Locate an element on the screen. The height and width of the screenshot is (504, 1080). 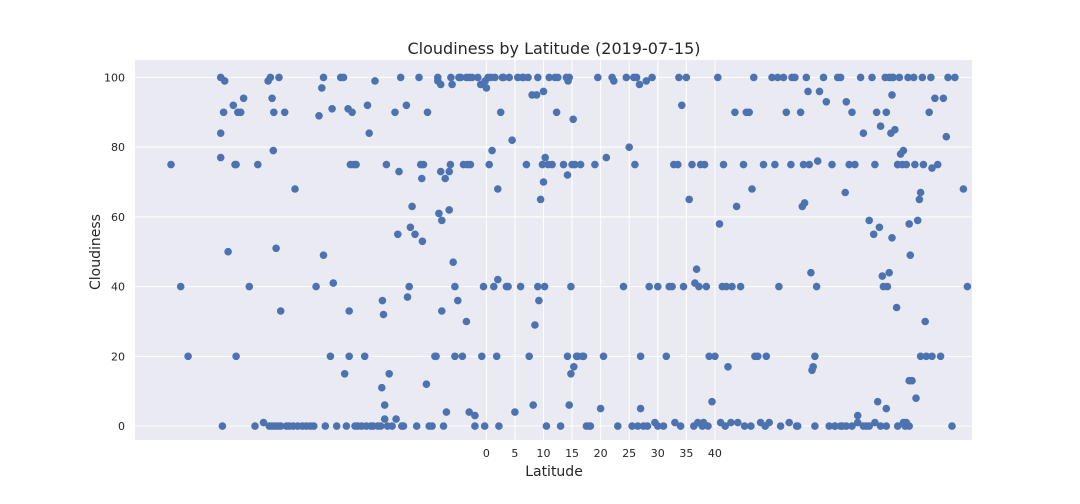
y-tick-label: 80 is located at coordinates (118, 147).